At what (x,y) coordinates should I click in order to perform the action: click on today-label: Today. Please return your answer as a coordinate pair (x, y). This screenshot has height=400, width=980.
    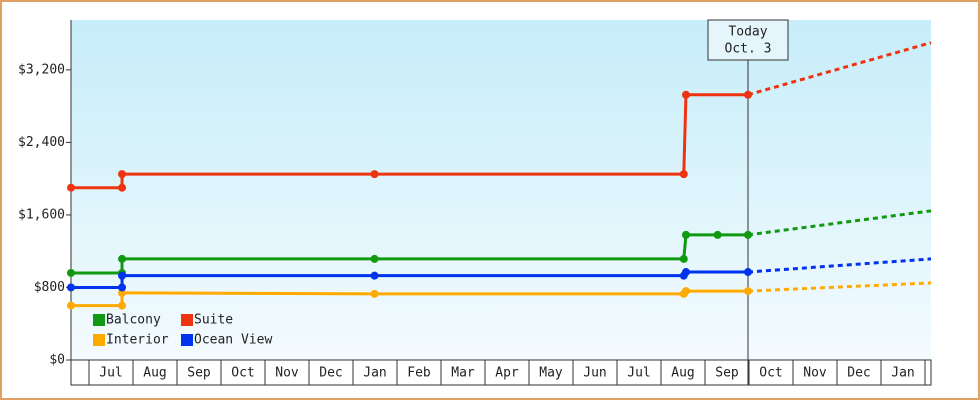
    Looking at the image, I should click on (747, 32).